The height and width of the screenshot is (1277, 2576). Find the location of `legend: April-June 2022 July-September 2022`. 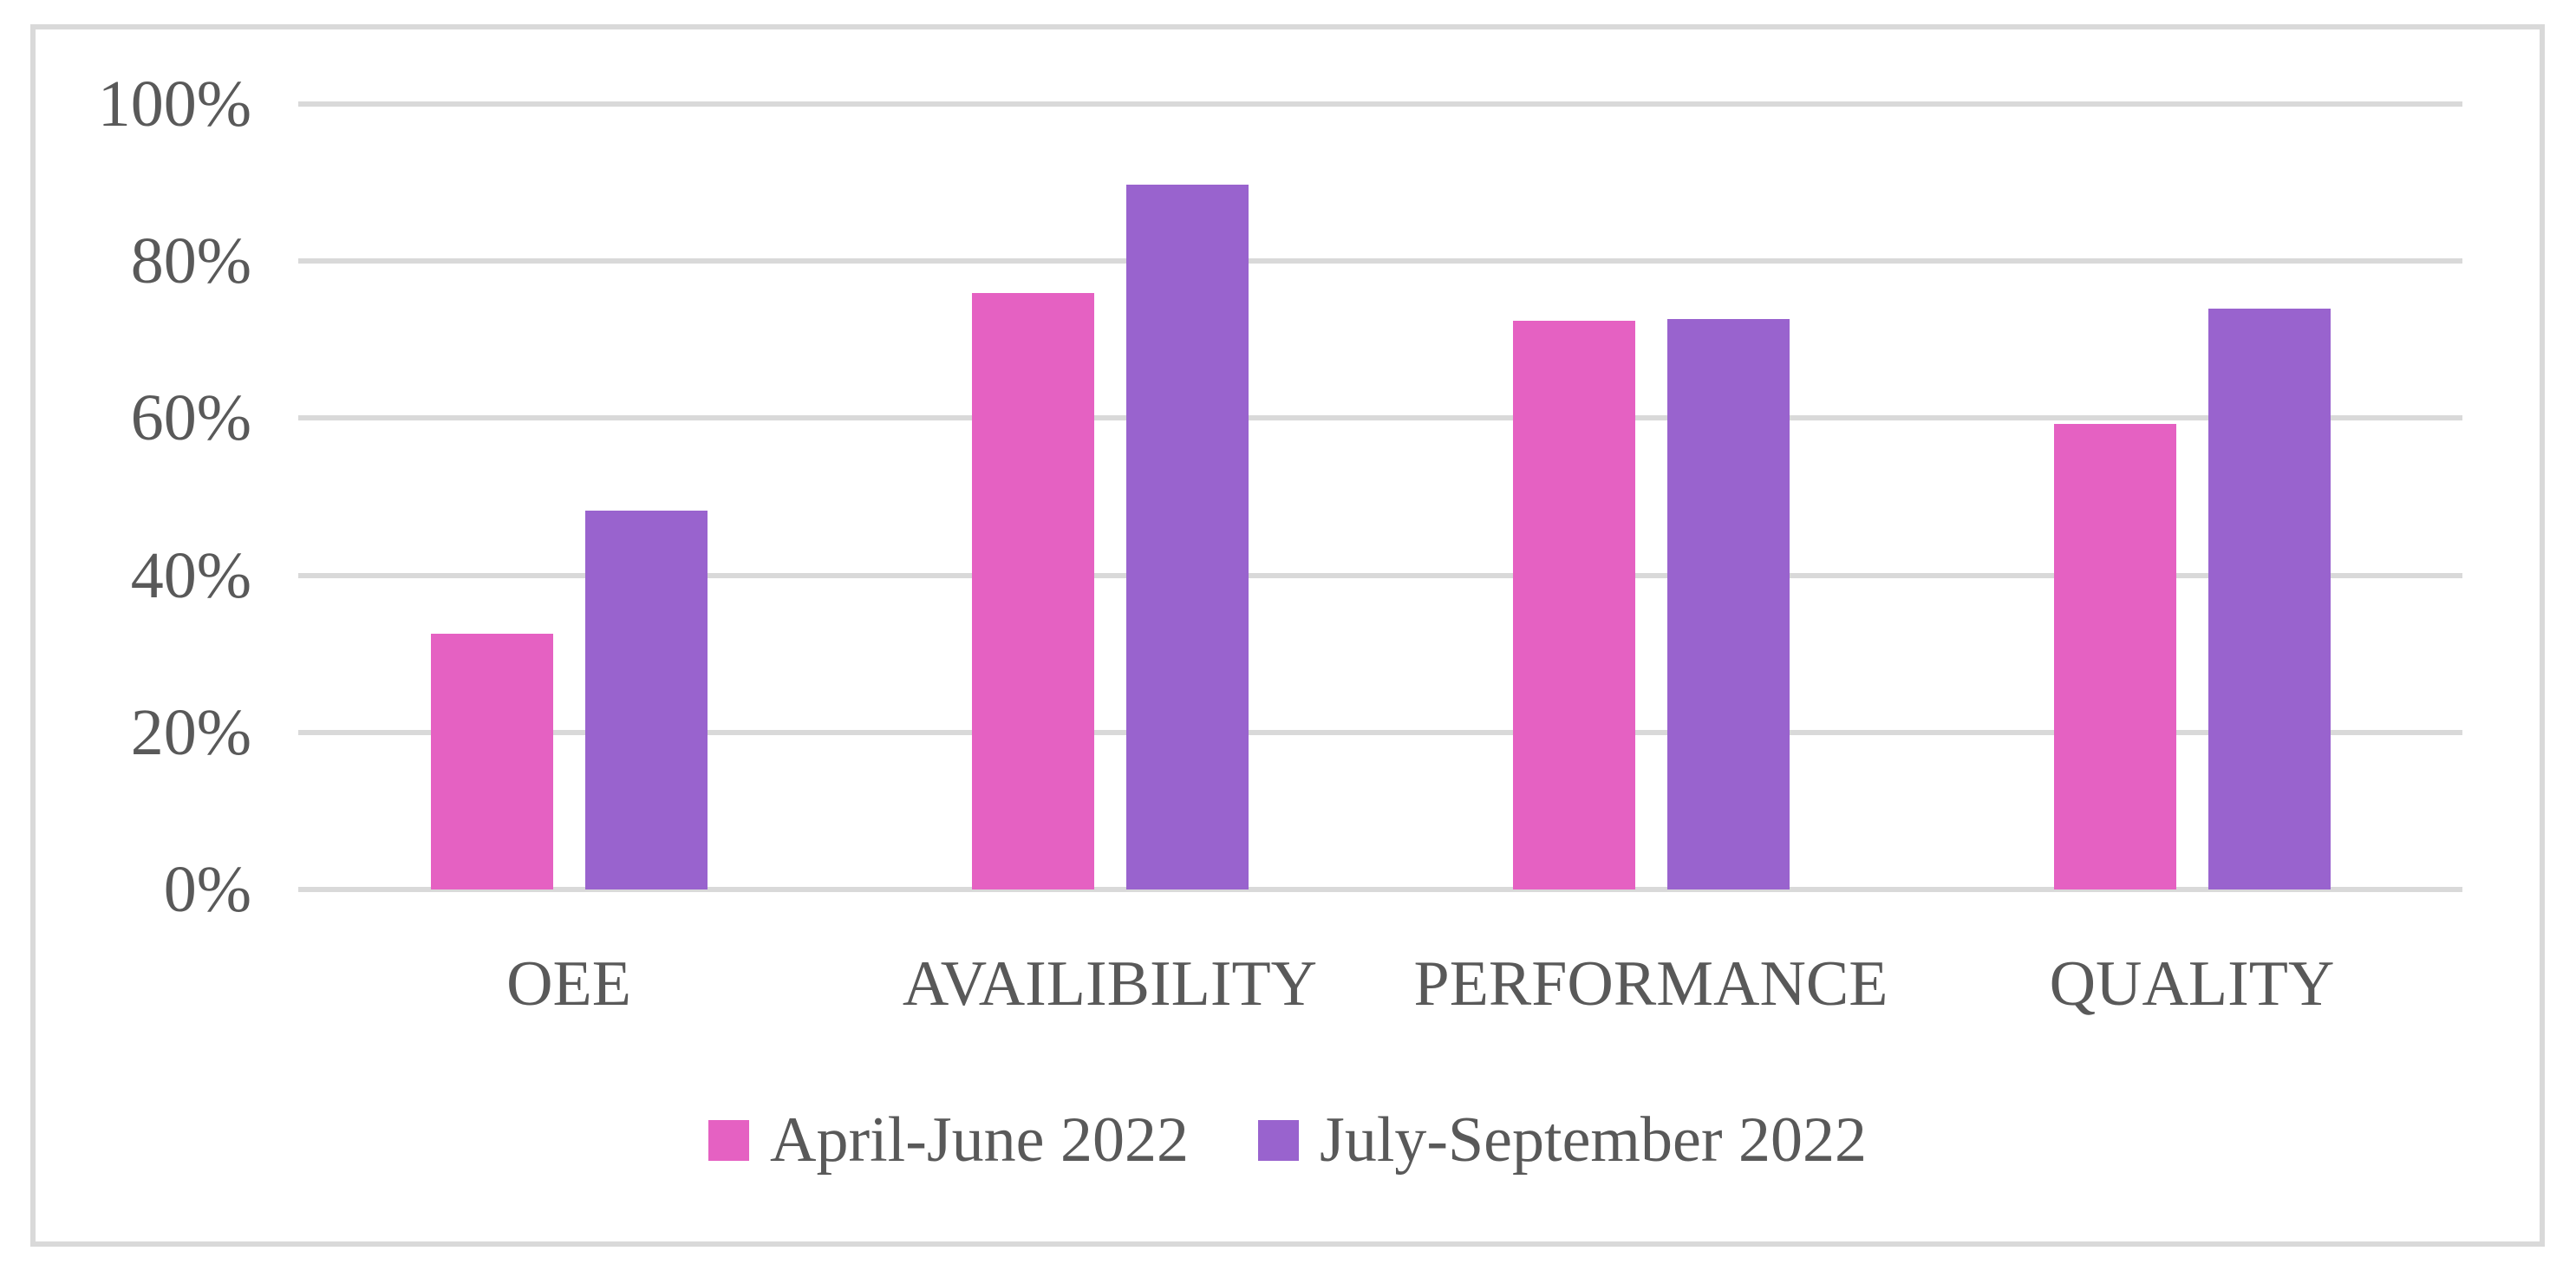

legend: April-June 2022 July-September 2022 is located at coordinates (1288, 1140).